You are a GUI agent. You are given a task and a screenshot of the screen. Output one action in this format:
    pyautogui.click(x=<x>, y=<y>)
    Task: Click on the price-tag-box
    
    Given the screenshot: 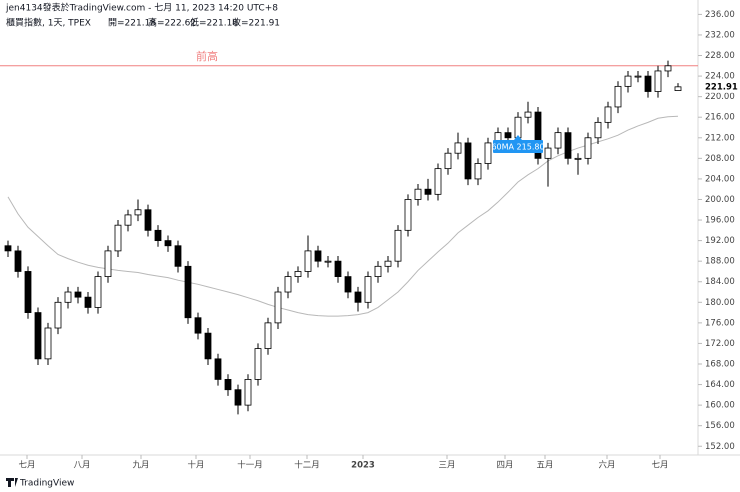 What is the action you would take?
    pyautogui.click(x=718, y=86)
    